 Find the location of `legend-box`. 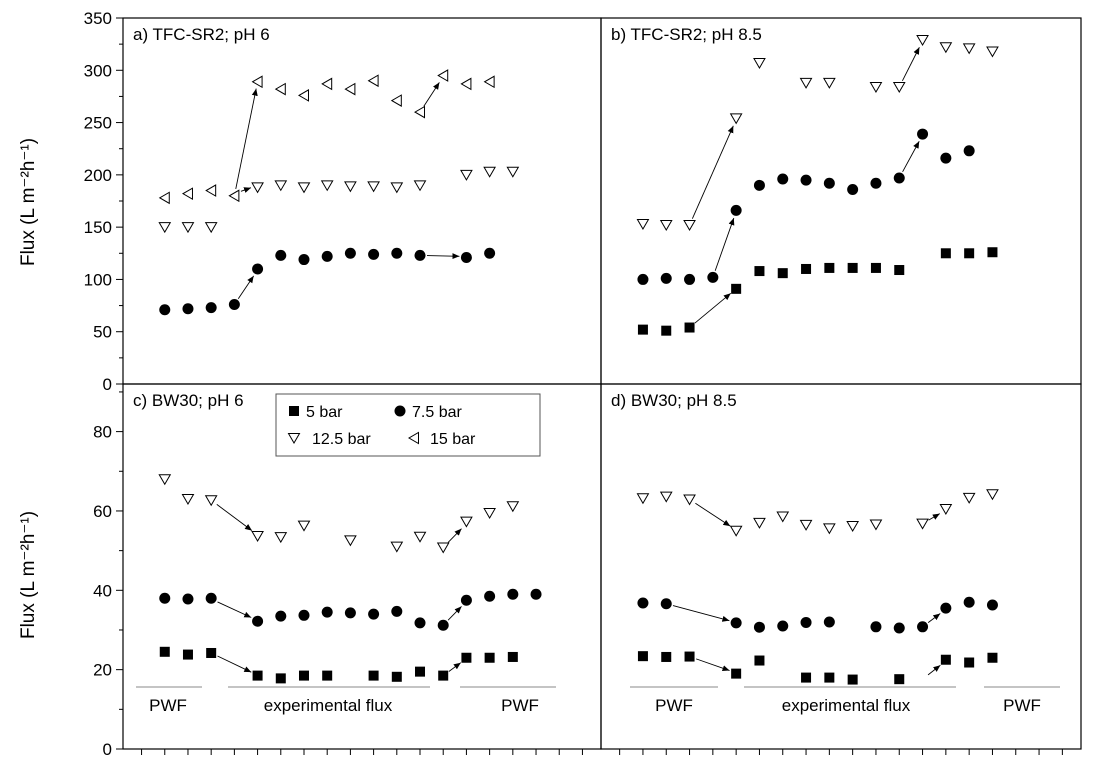

legend-box is located at coordinates (408, 425).